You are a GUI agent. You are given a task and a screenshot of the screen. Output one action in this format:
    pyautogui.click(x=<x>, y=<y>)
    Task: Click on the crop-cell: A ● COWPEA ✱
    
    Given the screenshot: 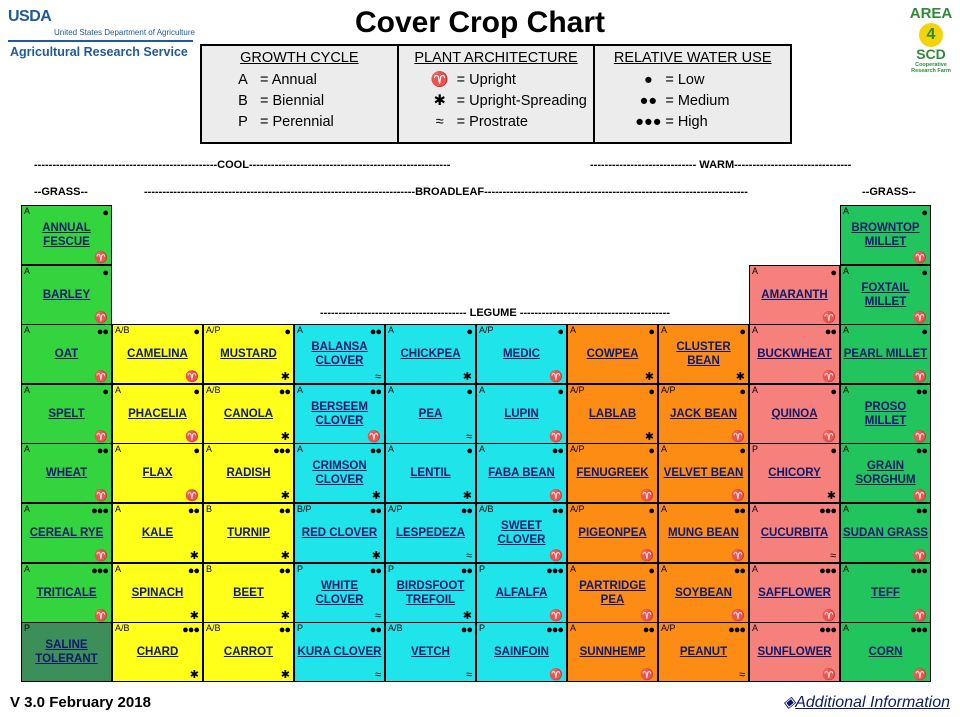 What is the action you would take?
    pyautogui.click(x=612, y=354)
    